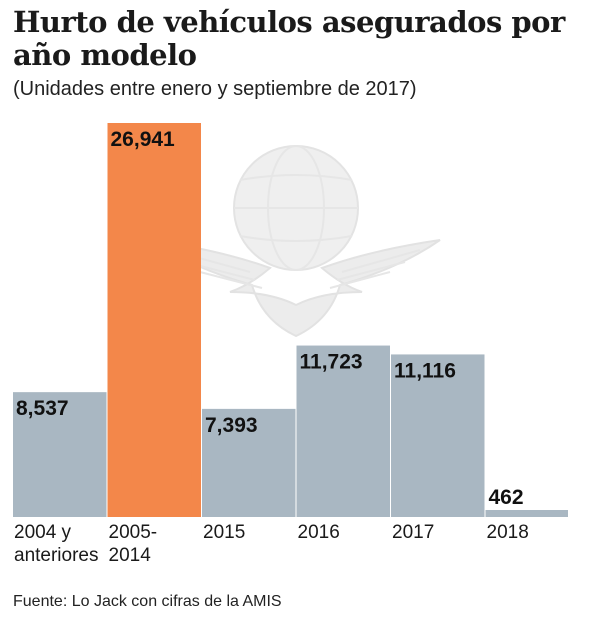  What do you see at coordinates (42, 408) in the screenshot?
I see `data-label: 8,537` at bounding box center [42, 408].